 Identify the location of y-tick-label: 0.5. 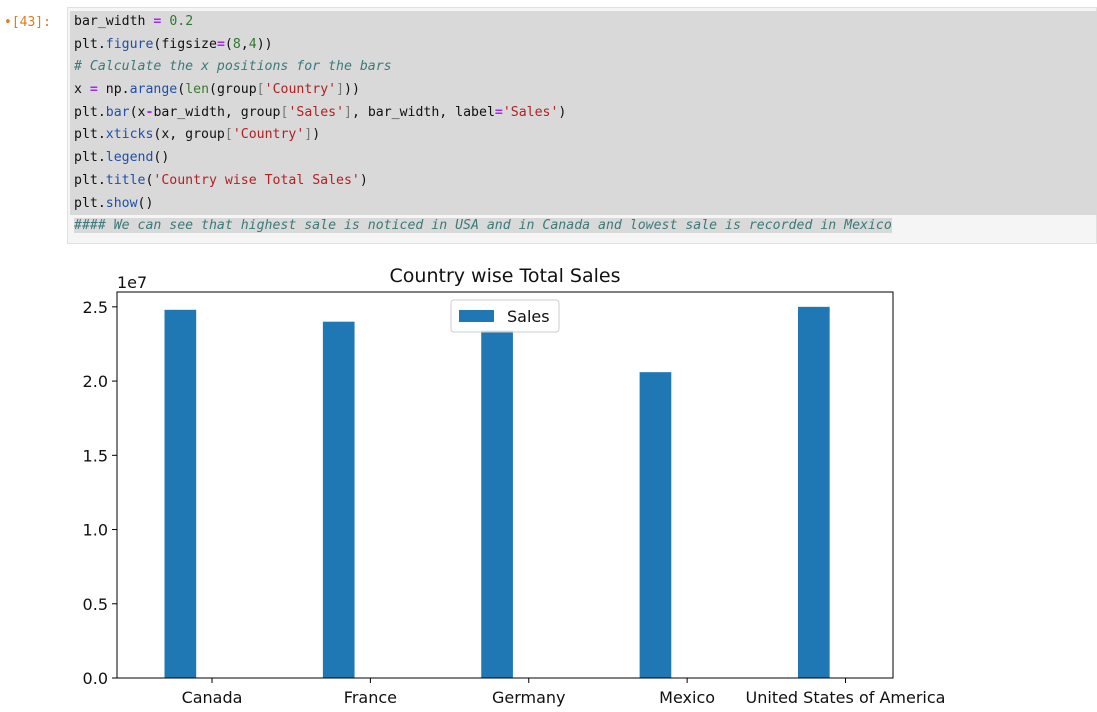
(95, 604).